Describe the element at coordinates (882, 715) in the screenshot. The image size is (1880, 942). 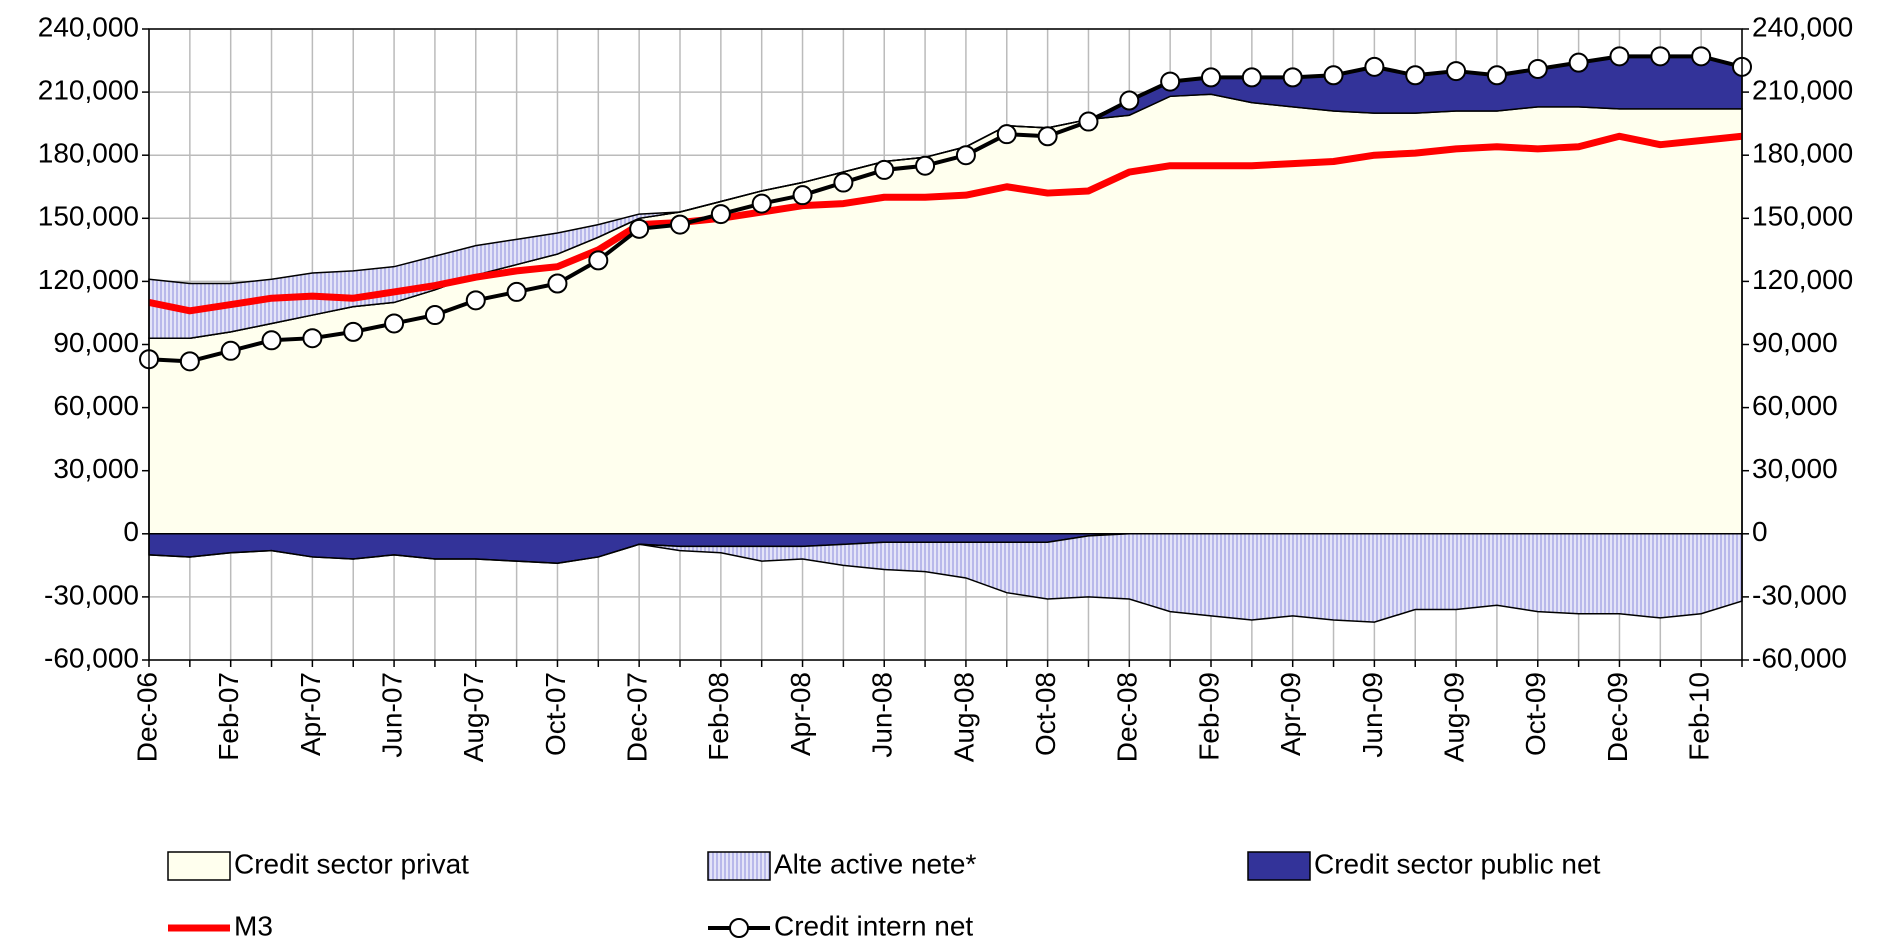
I see `x-tick-label: Jun-08` at that location.